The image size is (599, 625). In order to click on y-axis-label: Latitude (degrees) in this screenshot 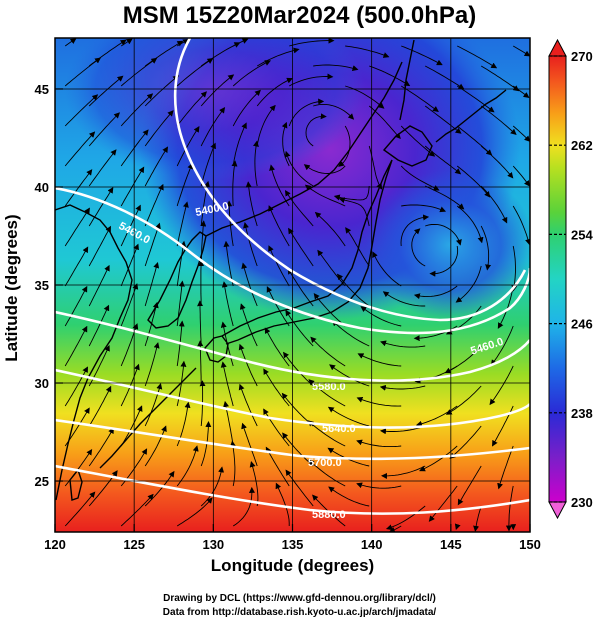, I will do `click(11, 288)`.